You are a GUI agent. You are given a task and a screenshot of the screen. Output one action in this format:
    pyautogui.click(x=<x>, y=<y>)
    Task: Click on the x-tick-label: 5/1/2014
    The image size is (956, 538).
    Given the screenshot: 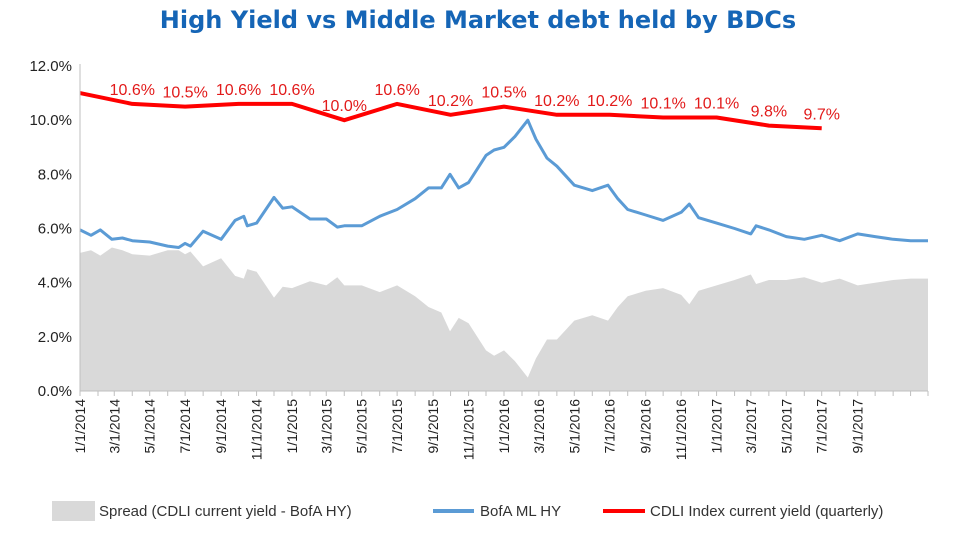 What is the action you would take?
    pyautogui.click(x=150, y=426)
    